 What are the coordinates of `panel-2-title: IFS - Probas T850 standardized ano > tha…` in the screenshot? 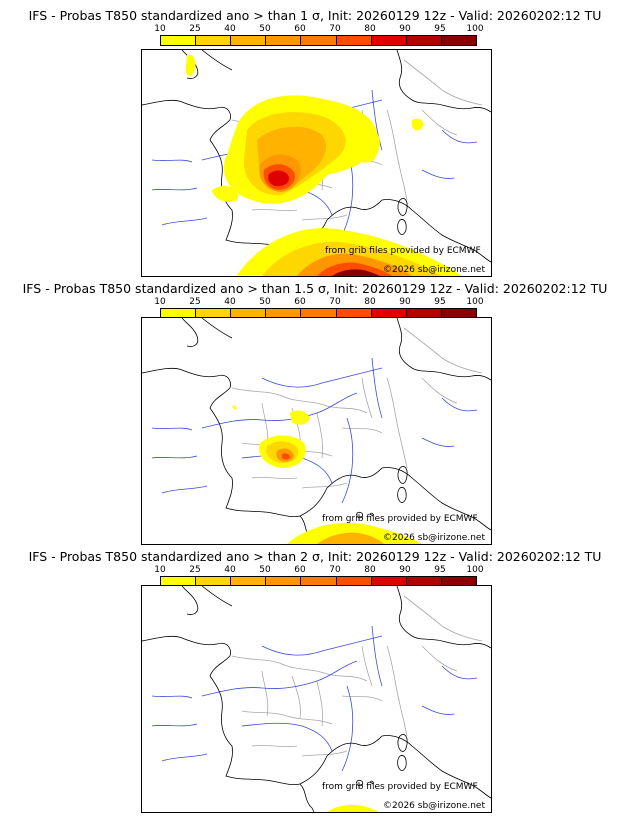 It's located at (315, 288).